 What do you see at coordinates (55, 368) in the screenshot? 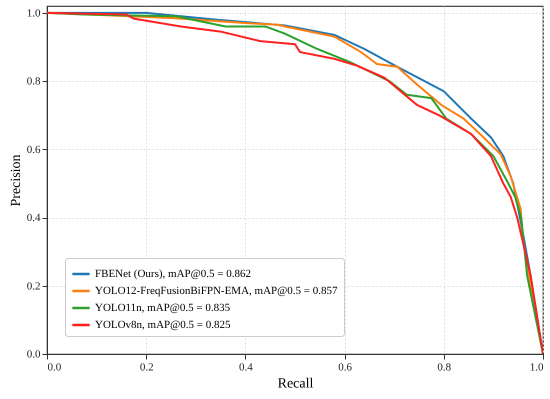
I see `x-tick-label: 0.0` at bounding box center [55, 368].